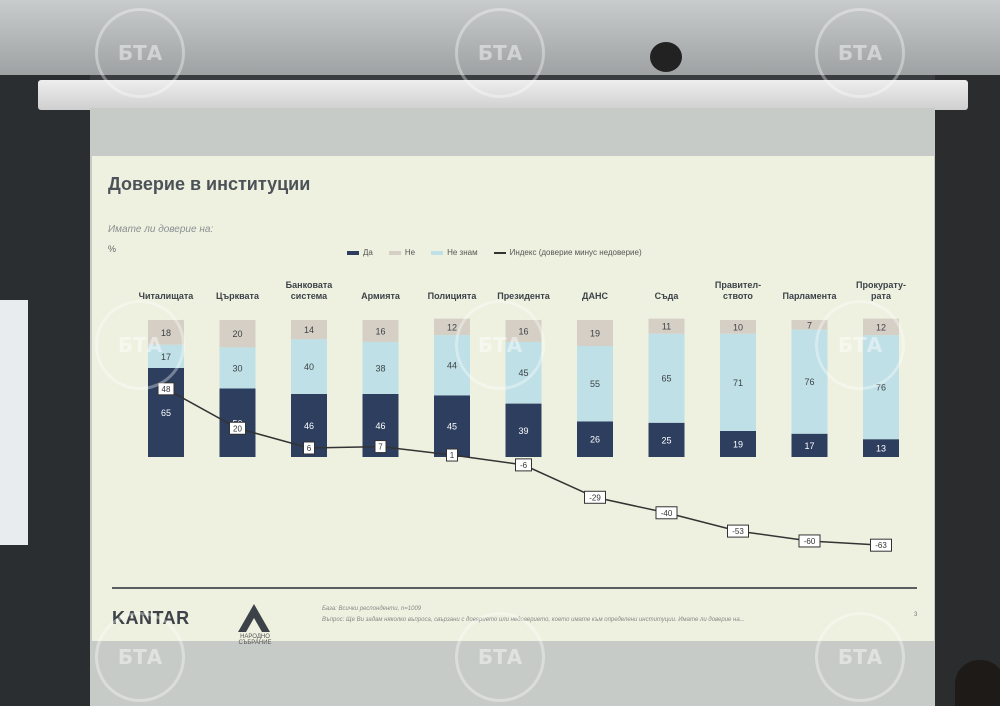  I want to click on index-label: 7, so click(380, 447).